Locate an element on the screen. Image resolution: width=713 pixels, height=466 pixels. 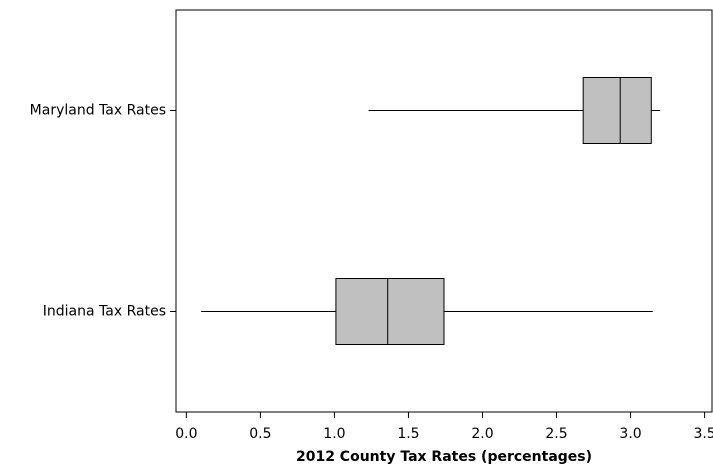
x-tick-label: 2.0 is located at coordinates (482, 434).